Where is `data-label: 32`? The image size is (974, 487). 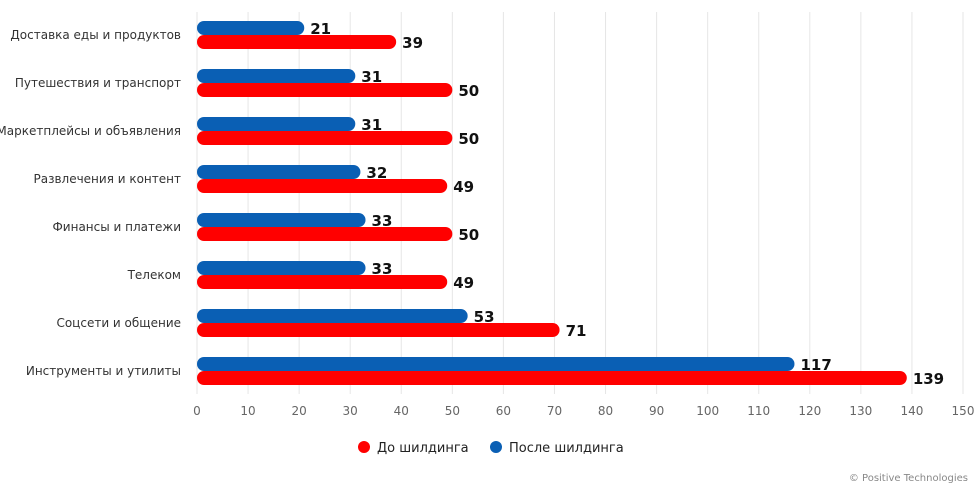
data-label: 32 is located at coordinates (376, 173).